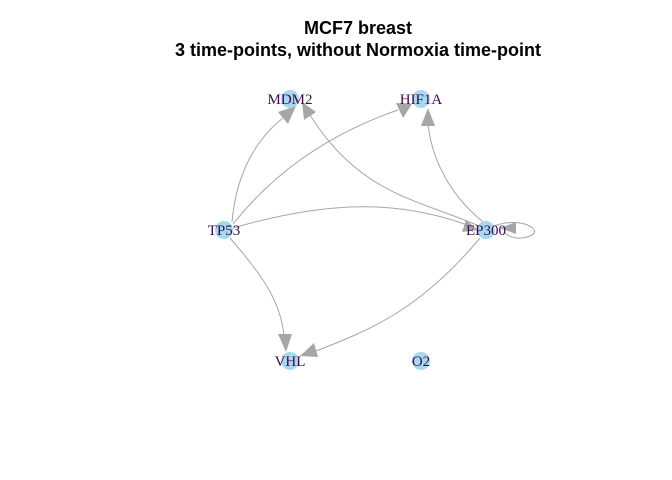  Describe the element at coordinates (285, 343) in the screenshot. I see `arrowhead-tp53-vhl` at that location.